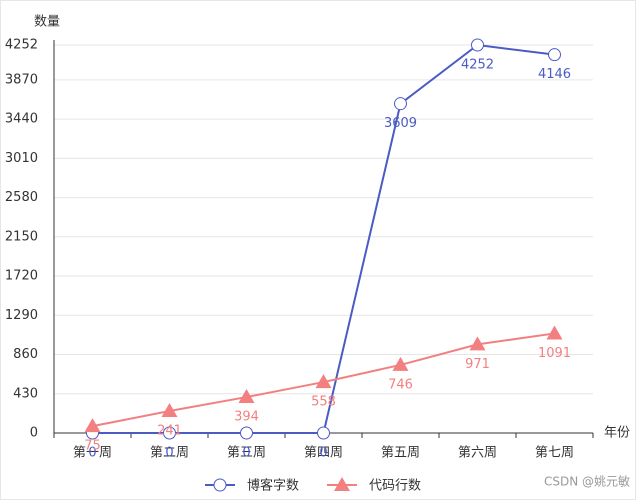  Describe the element at coordinates (21, 158) in the screenshot. I see `y-tick-label: 3010` at that location.